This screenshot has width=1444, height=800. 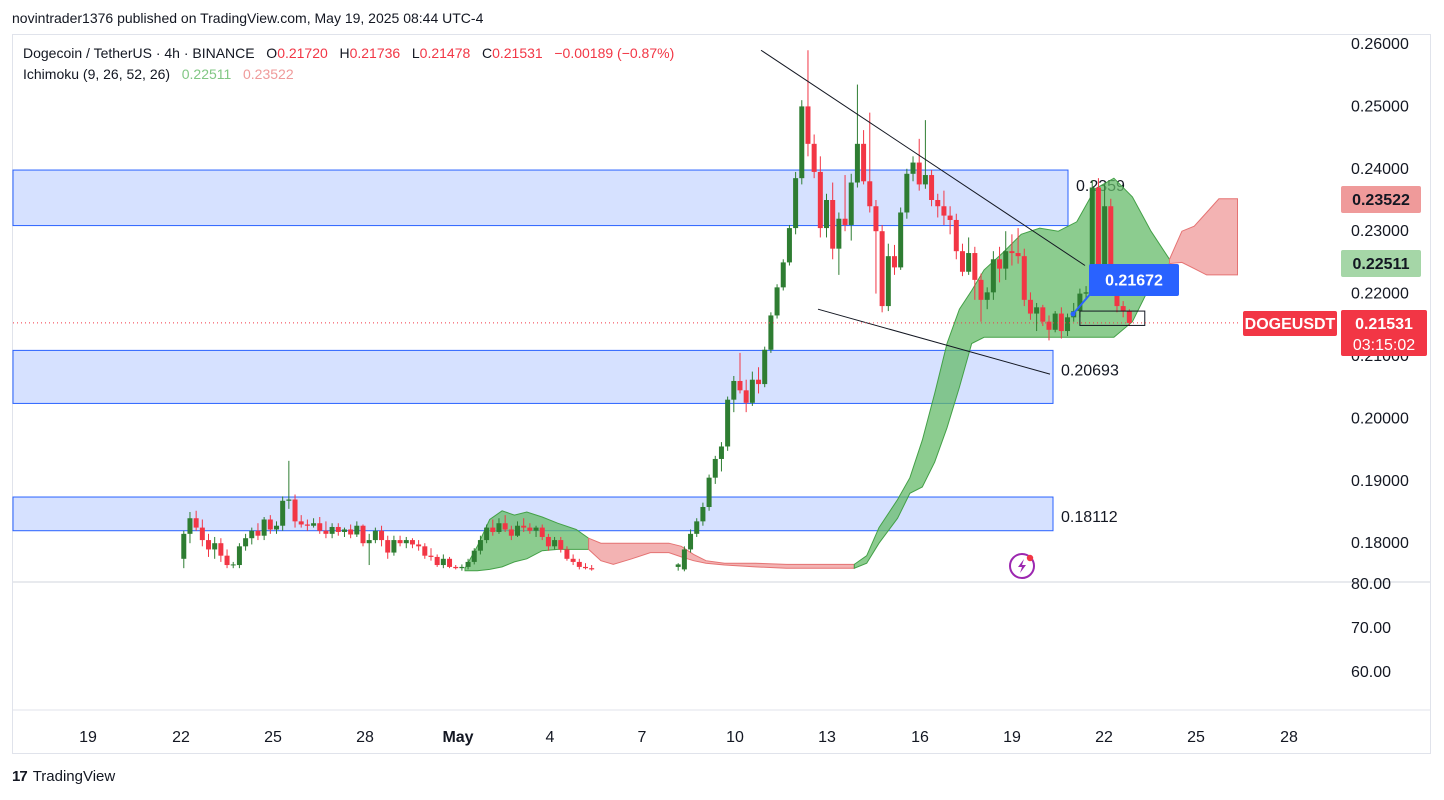 I want to click on last-price-label: 0.21531 03:15:02, so click(x=1384, y=333).